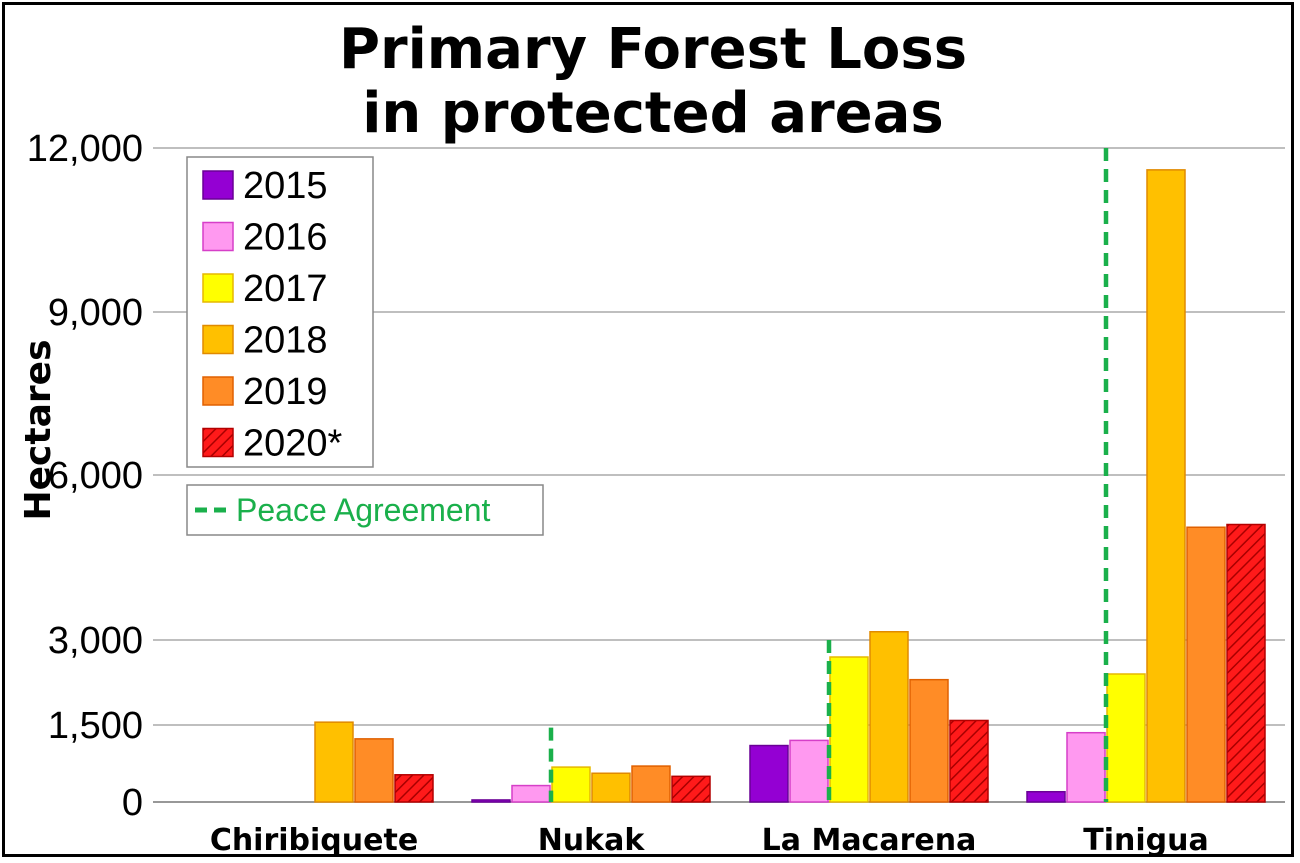 The height and width of the screenshot is (863, 1300). I want to click on category-label: Tinigua, so click(1145, 840).